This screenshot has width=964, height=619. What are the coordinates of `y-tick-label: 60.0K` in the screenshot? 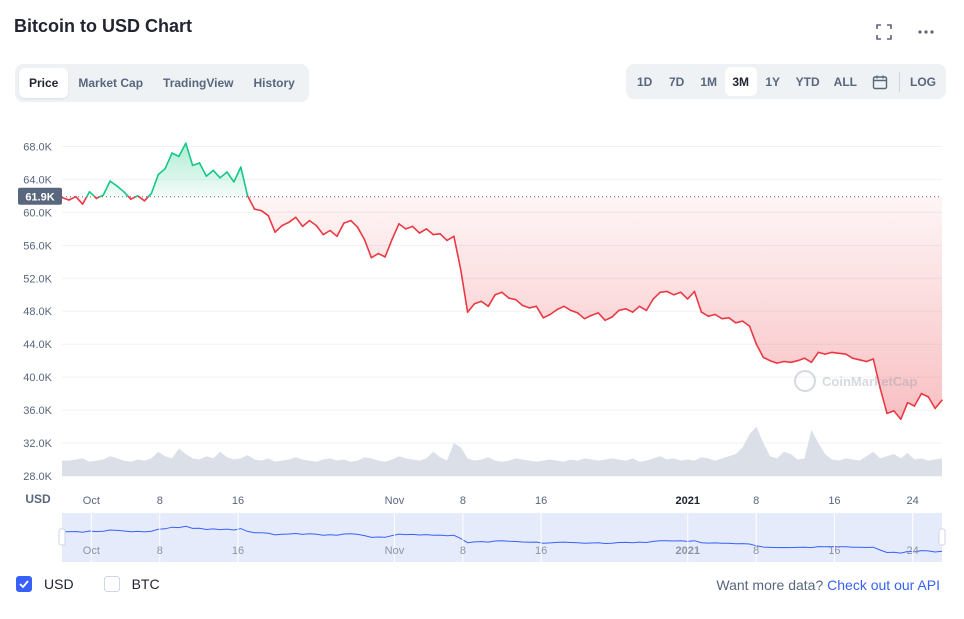 It's located at (37, 213).